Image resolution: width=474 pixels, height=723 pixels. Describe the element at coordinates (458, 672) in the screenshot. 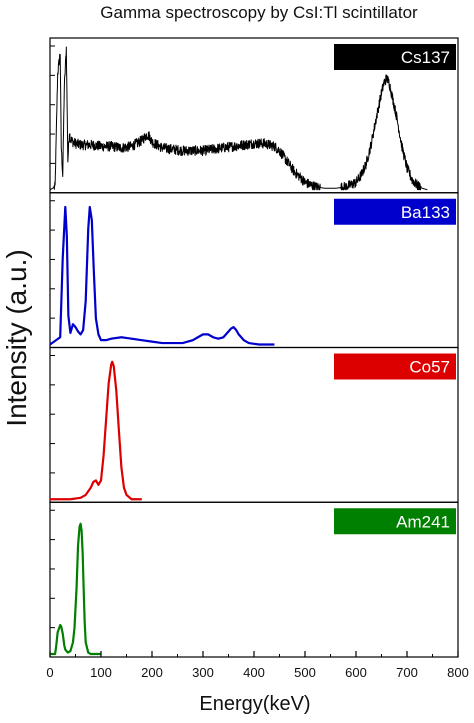

I see `x-tick-label: 800` at that location.